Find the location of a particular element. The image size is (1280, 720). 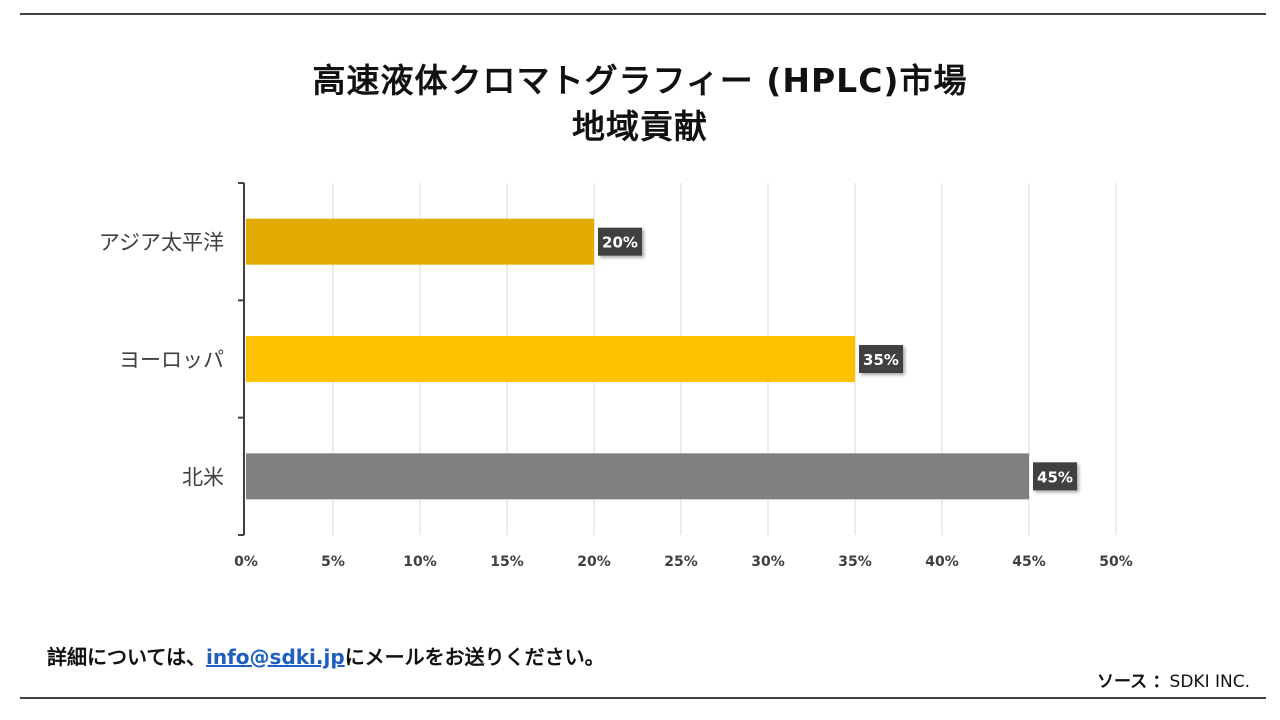

x-tick-label-8: 40% is located at coordinates (942, 562).